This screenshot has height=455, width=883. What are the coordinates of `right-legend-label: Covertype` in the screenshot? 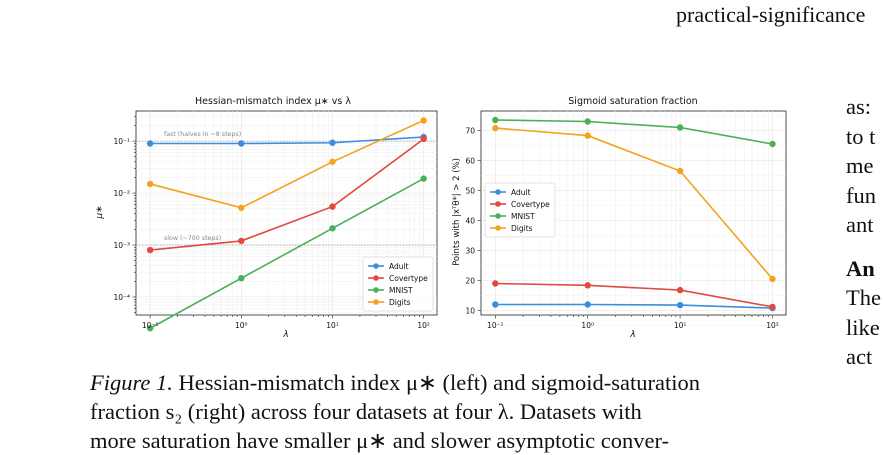 It's located at (530, 204).